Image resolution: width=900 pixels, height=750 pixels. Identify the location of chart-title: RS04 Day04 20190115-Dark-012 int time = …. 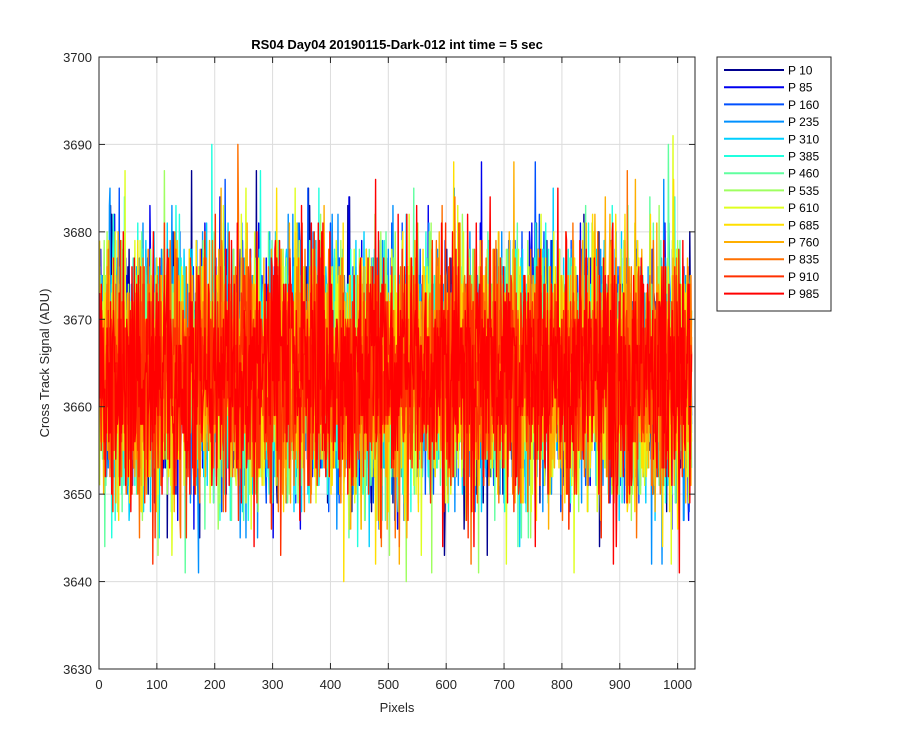
(397, 44).